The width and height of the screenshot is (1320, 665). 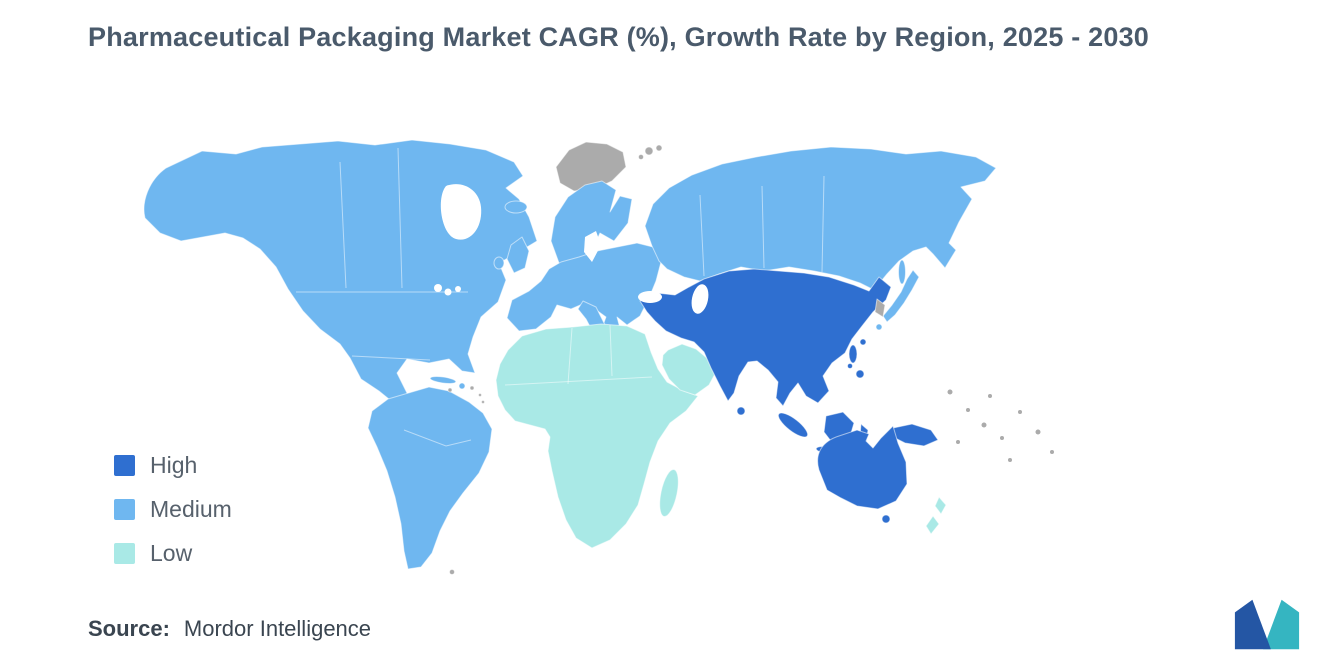 I want to click on pacific-islands, so click(x=1000, y=425).